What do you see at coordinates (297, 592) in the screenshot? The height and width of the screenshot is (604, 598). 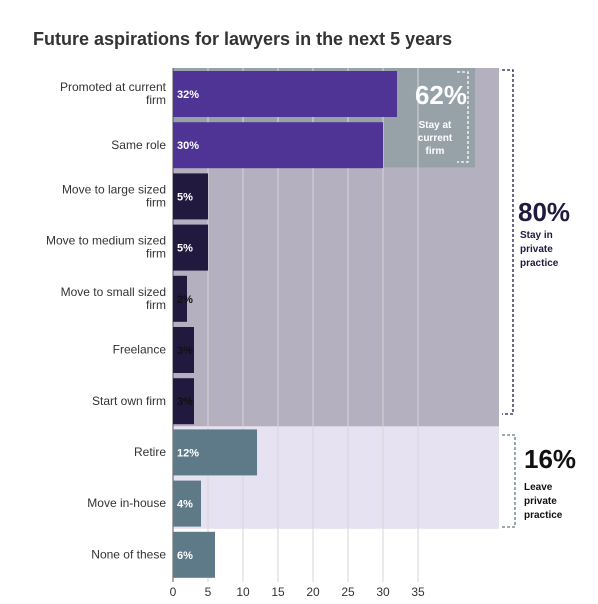 I see `x-axis-ticks: 0 5 10 15 20 25 30 35` at bounding box center [297, 592].